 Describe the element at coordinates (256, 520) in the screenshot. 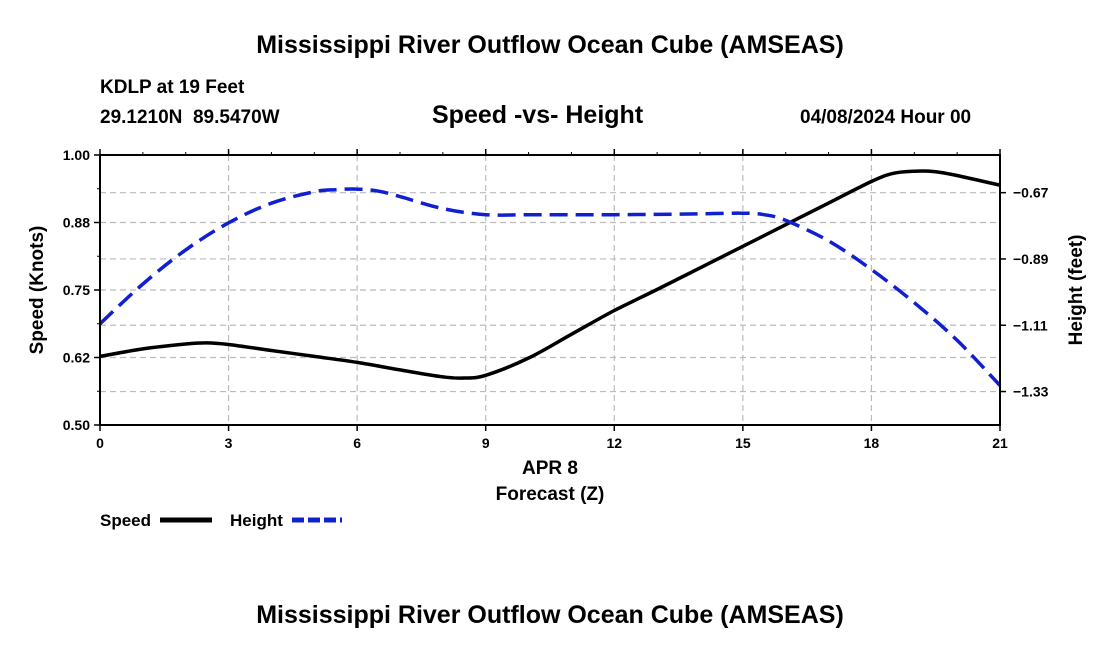

I see `legend-label-height: Height` at that location.